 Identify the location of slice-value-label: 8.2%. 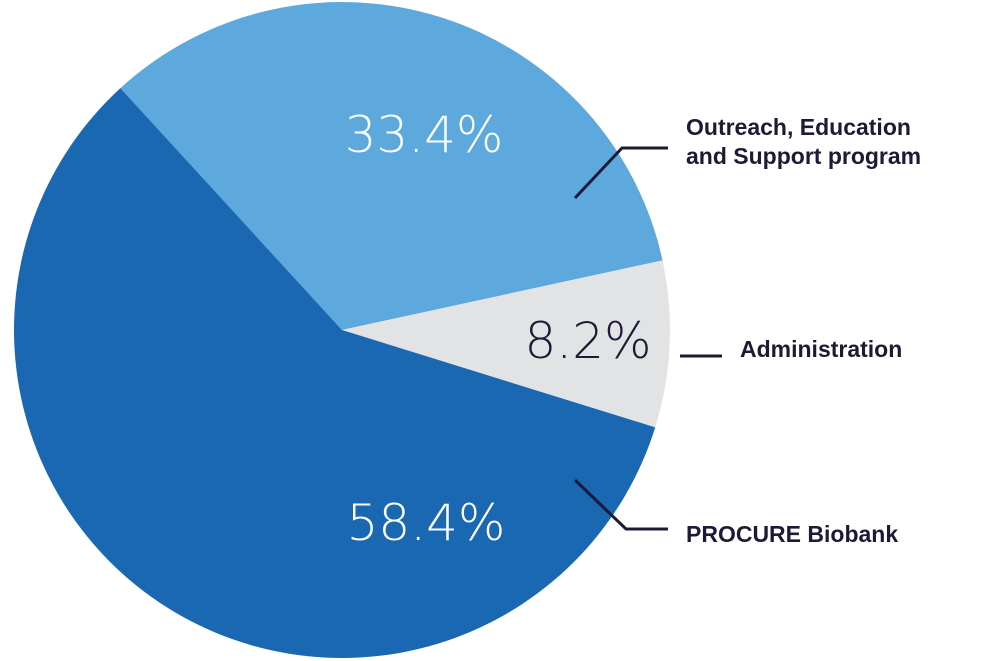
(587, 341).